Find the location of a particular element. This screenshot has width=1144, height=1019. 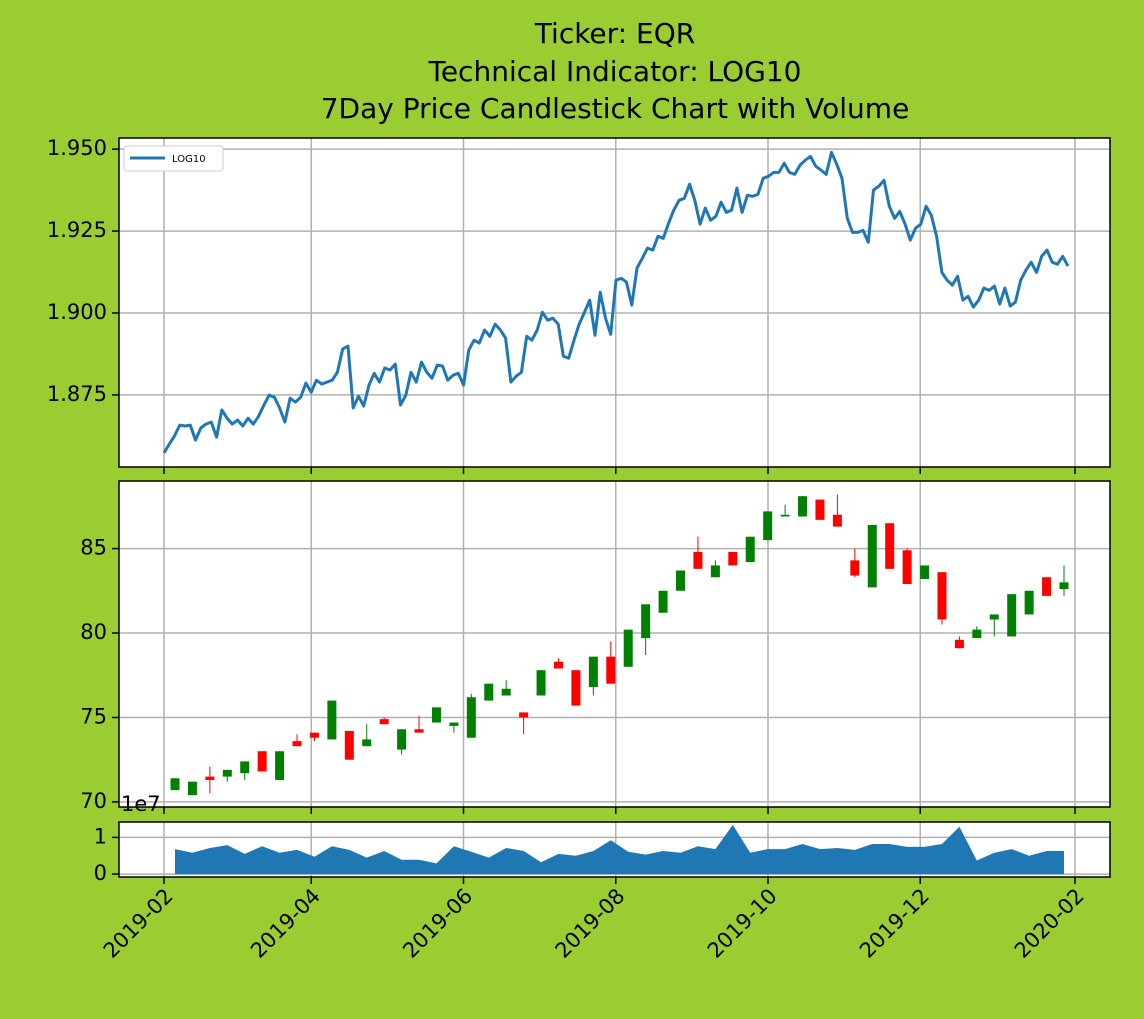

y-tick-label: 1 is located at coordinates (100, 836).